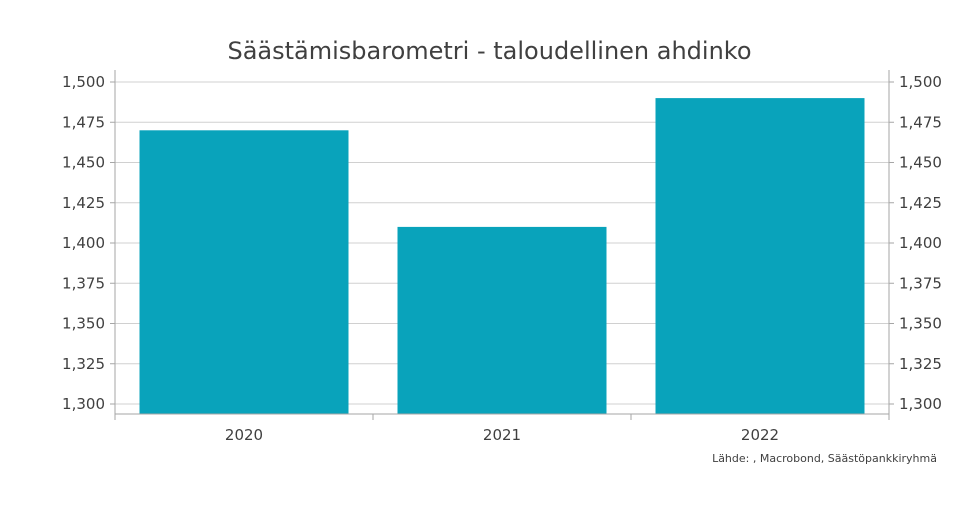 This screenshot has height=511, width=979. What do you see at coordinates (760, 435) in the screenshot?
I see `x-tick-label: 2022` at bounding box center [760, 435].